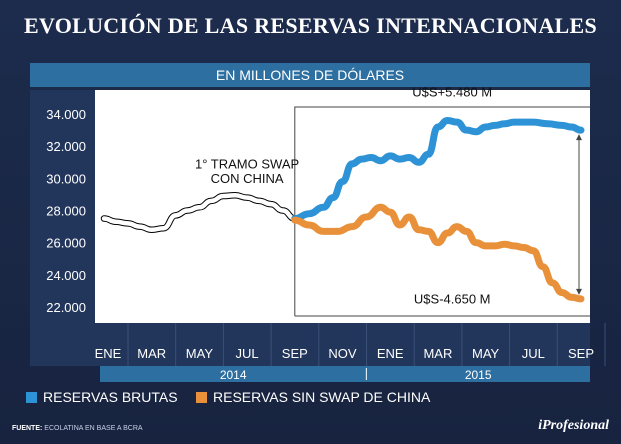 This screenshot has width=621, height=444. I want to click on arrow-head-up, so click(579, 137).